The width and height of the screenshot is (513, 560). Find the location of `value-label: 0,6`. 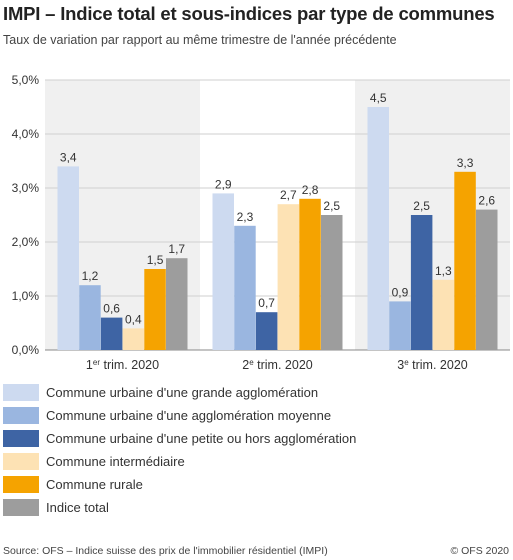

value-label: 0,6 is located at coordinates (111, 309).